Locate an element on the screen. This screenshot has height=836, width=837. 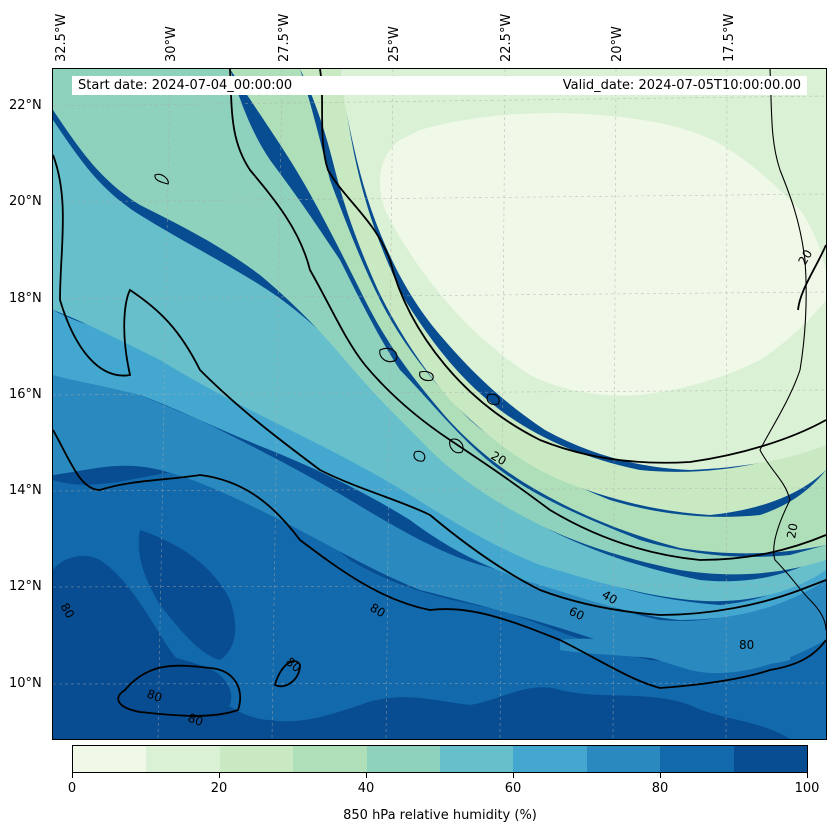
contour-80-small is located at coordinates (287, 674).